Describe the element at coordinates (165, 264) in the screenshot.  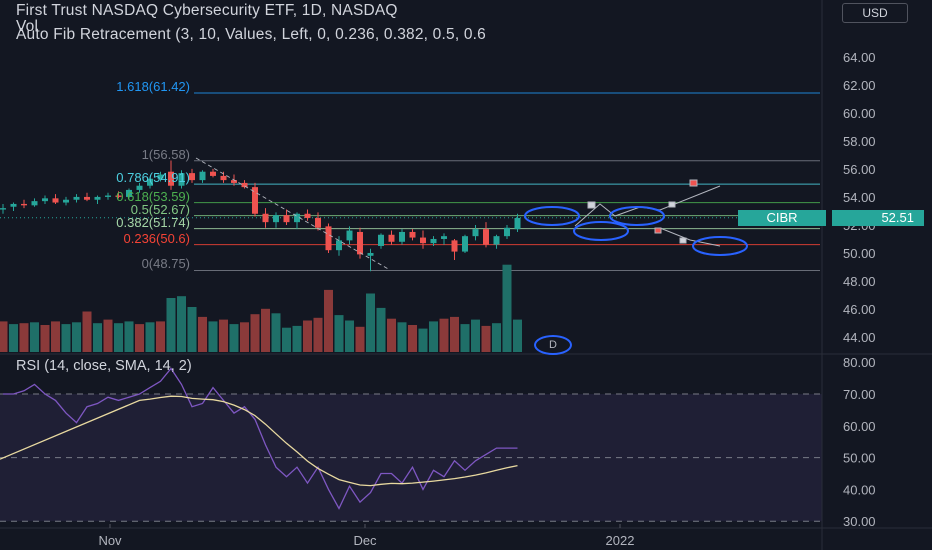
I see `fib-label: 0(48.75)` at that location.